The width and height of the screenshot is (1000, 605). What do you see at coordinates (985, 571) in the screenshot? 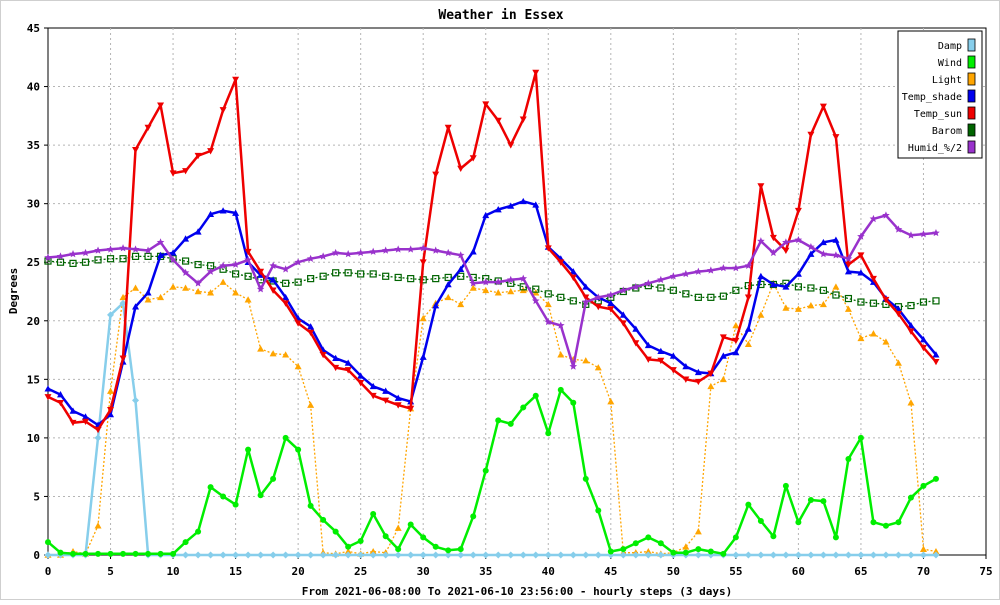
I see `x-tick-label: 75` at bounding box center [985, 571].